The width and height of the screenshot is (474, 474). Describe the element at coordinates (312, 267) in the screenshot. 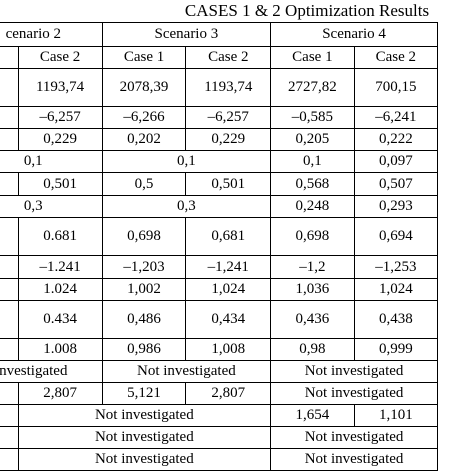

I see `table-cell: –1,2` at that location.